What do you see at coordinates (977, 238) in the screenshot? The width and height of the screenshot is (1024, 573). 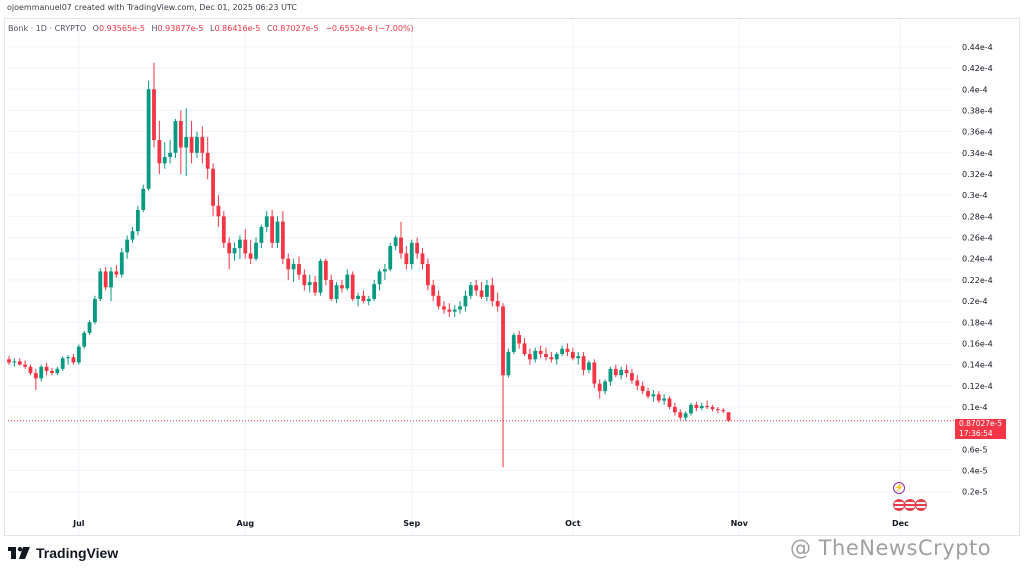 I see `y-tick-label: 0.26e-4` at bounding box center [977, 238].